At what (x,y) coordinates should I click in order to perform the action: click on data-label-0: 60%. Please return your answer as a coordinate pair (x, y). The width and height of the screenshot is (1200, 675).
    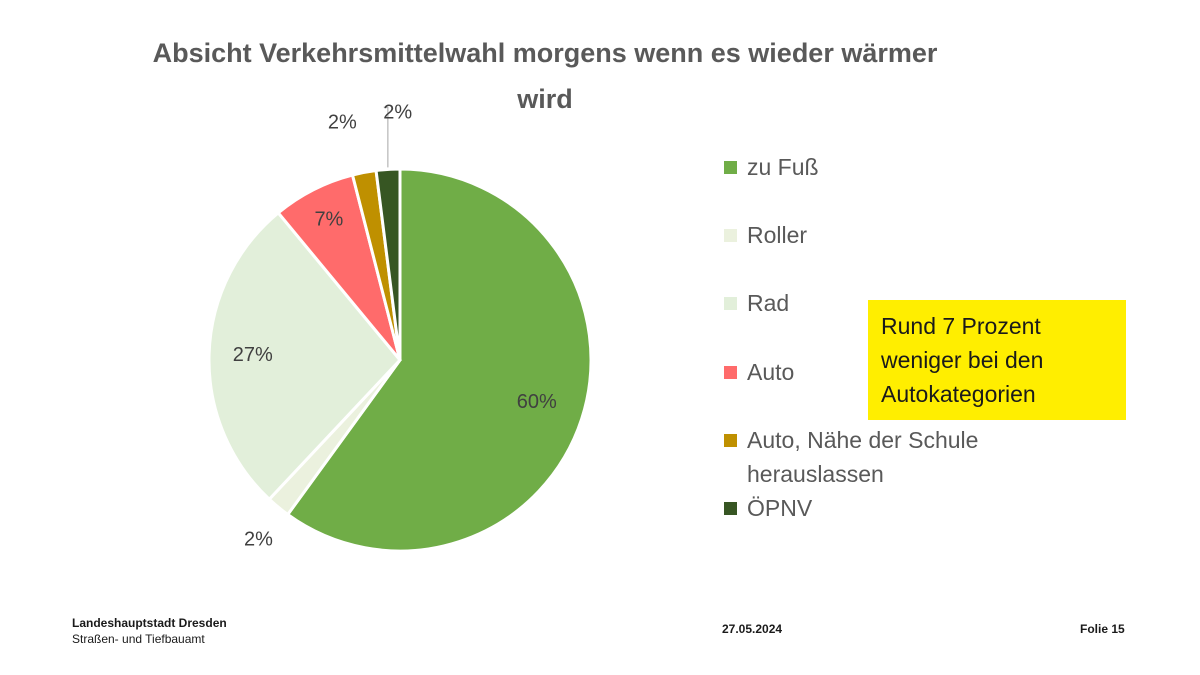
    Looking at the image, I should click on (537, 402).